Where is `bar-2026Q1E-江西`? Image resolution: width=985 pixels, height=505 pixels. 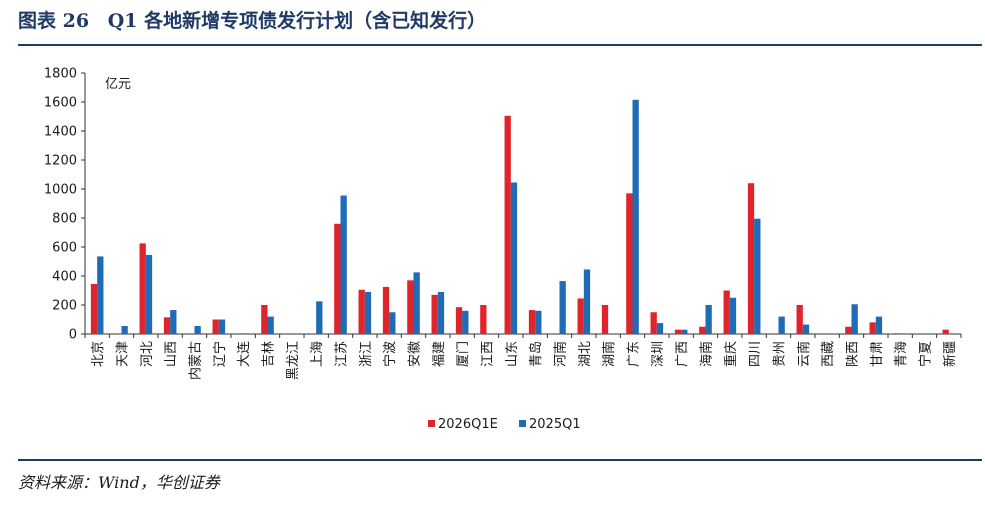
bar-2026Q1E-江西 is located at coordinates (483, 319).